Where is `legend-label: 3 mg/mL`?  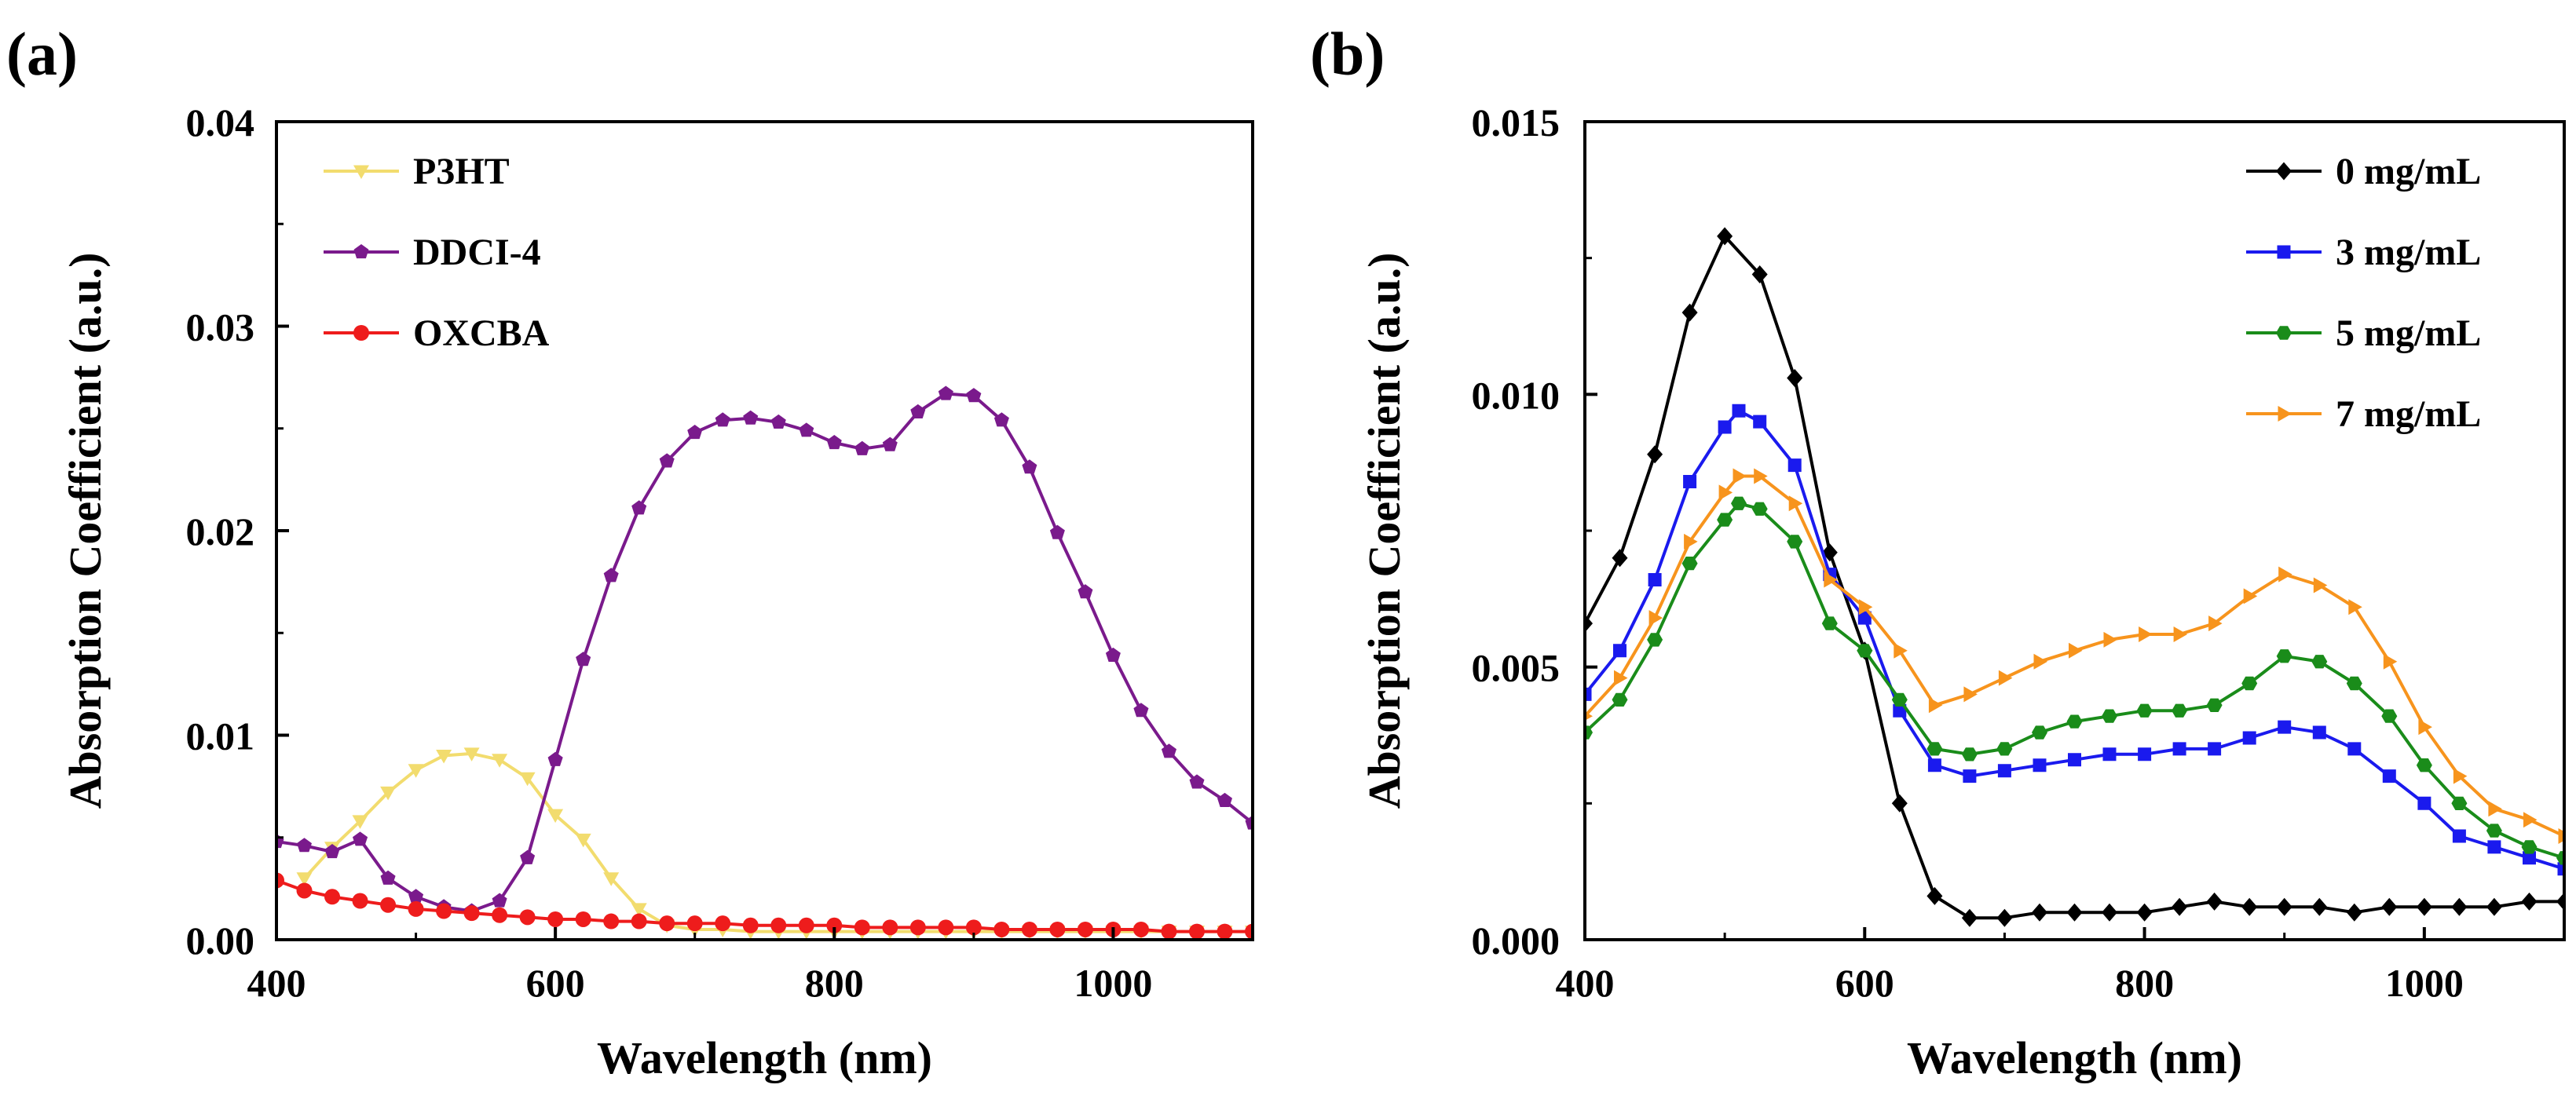
legend-label: 3 mg/mL is located at coordinates (2409, 253).